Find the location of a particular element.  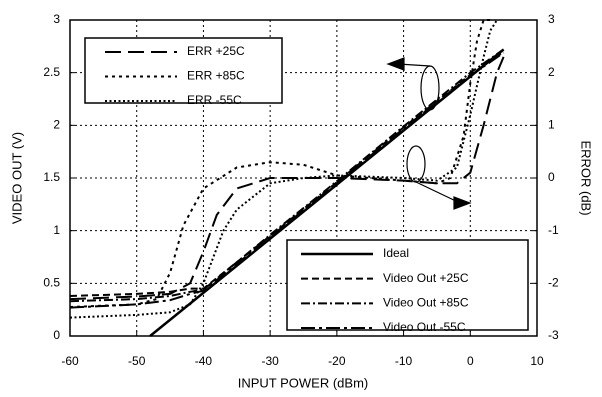

legend-label: Ideal is located at coordinates (396, 253).